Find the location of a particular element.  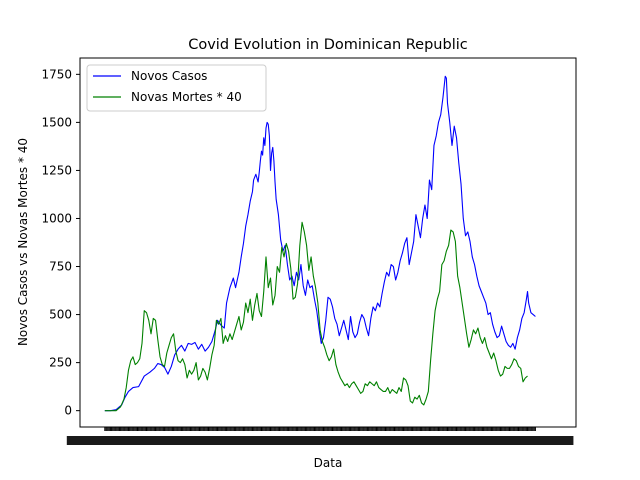

y-axis: 0 250 500 750 1000 1250 1500 1750 is located at coordinates (60, 242).